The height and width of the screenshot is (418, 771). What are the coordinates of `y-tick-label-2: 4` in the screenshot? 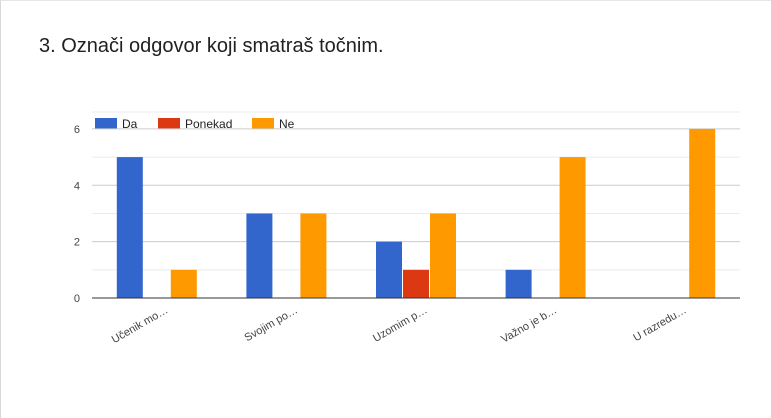 It's located at (77, 186).